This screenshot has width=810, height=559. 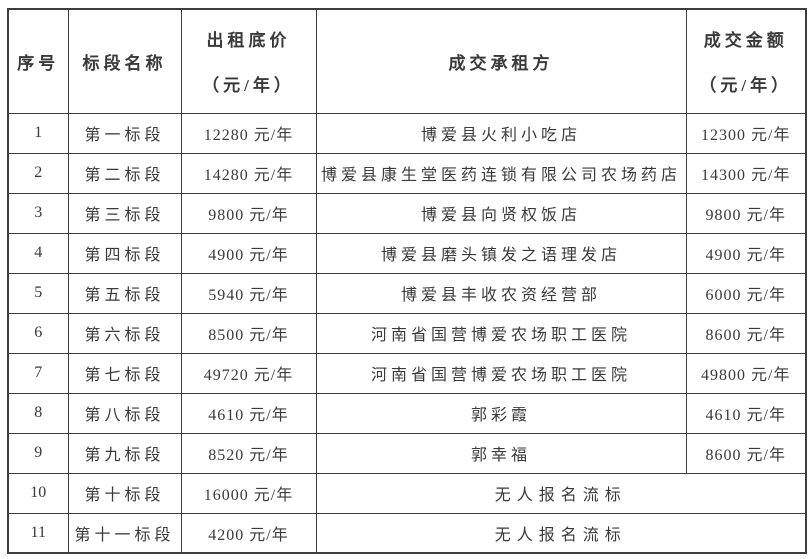 I want to click on col-header-serial: 序号, so click(x=38, y=61).